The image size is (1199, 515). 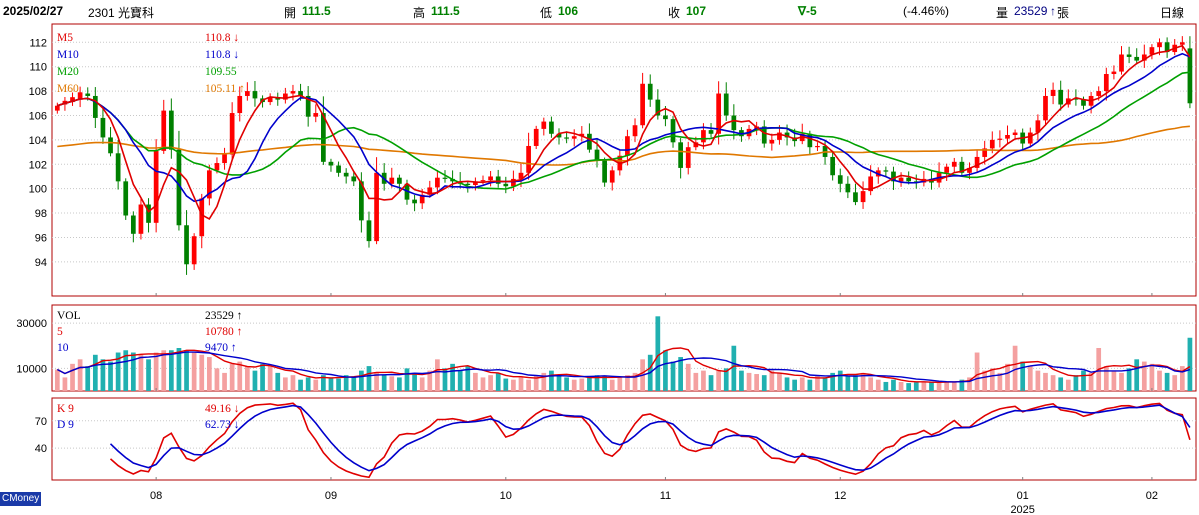 What do you see at coordinates (221, 348) in the screenshot?
I see `volume-legend-value: 9470 ↑` at bounding box center [221, 348].